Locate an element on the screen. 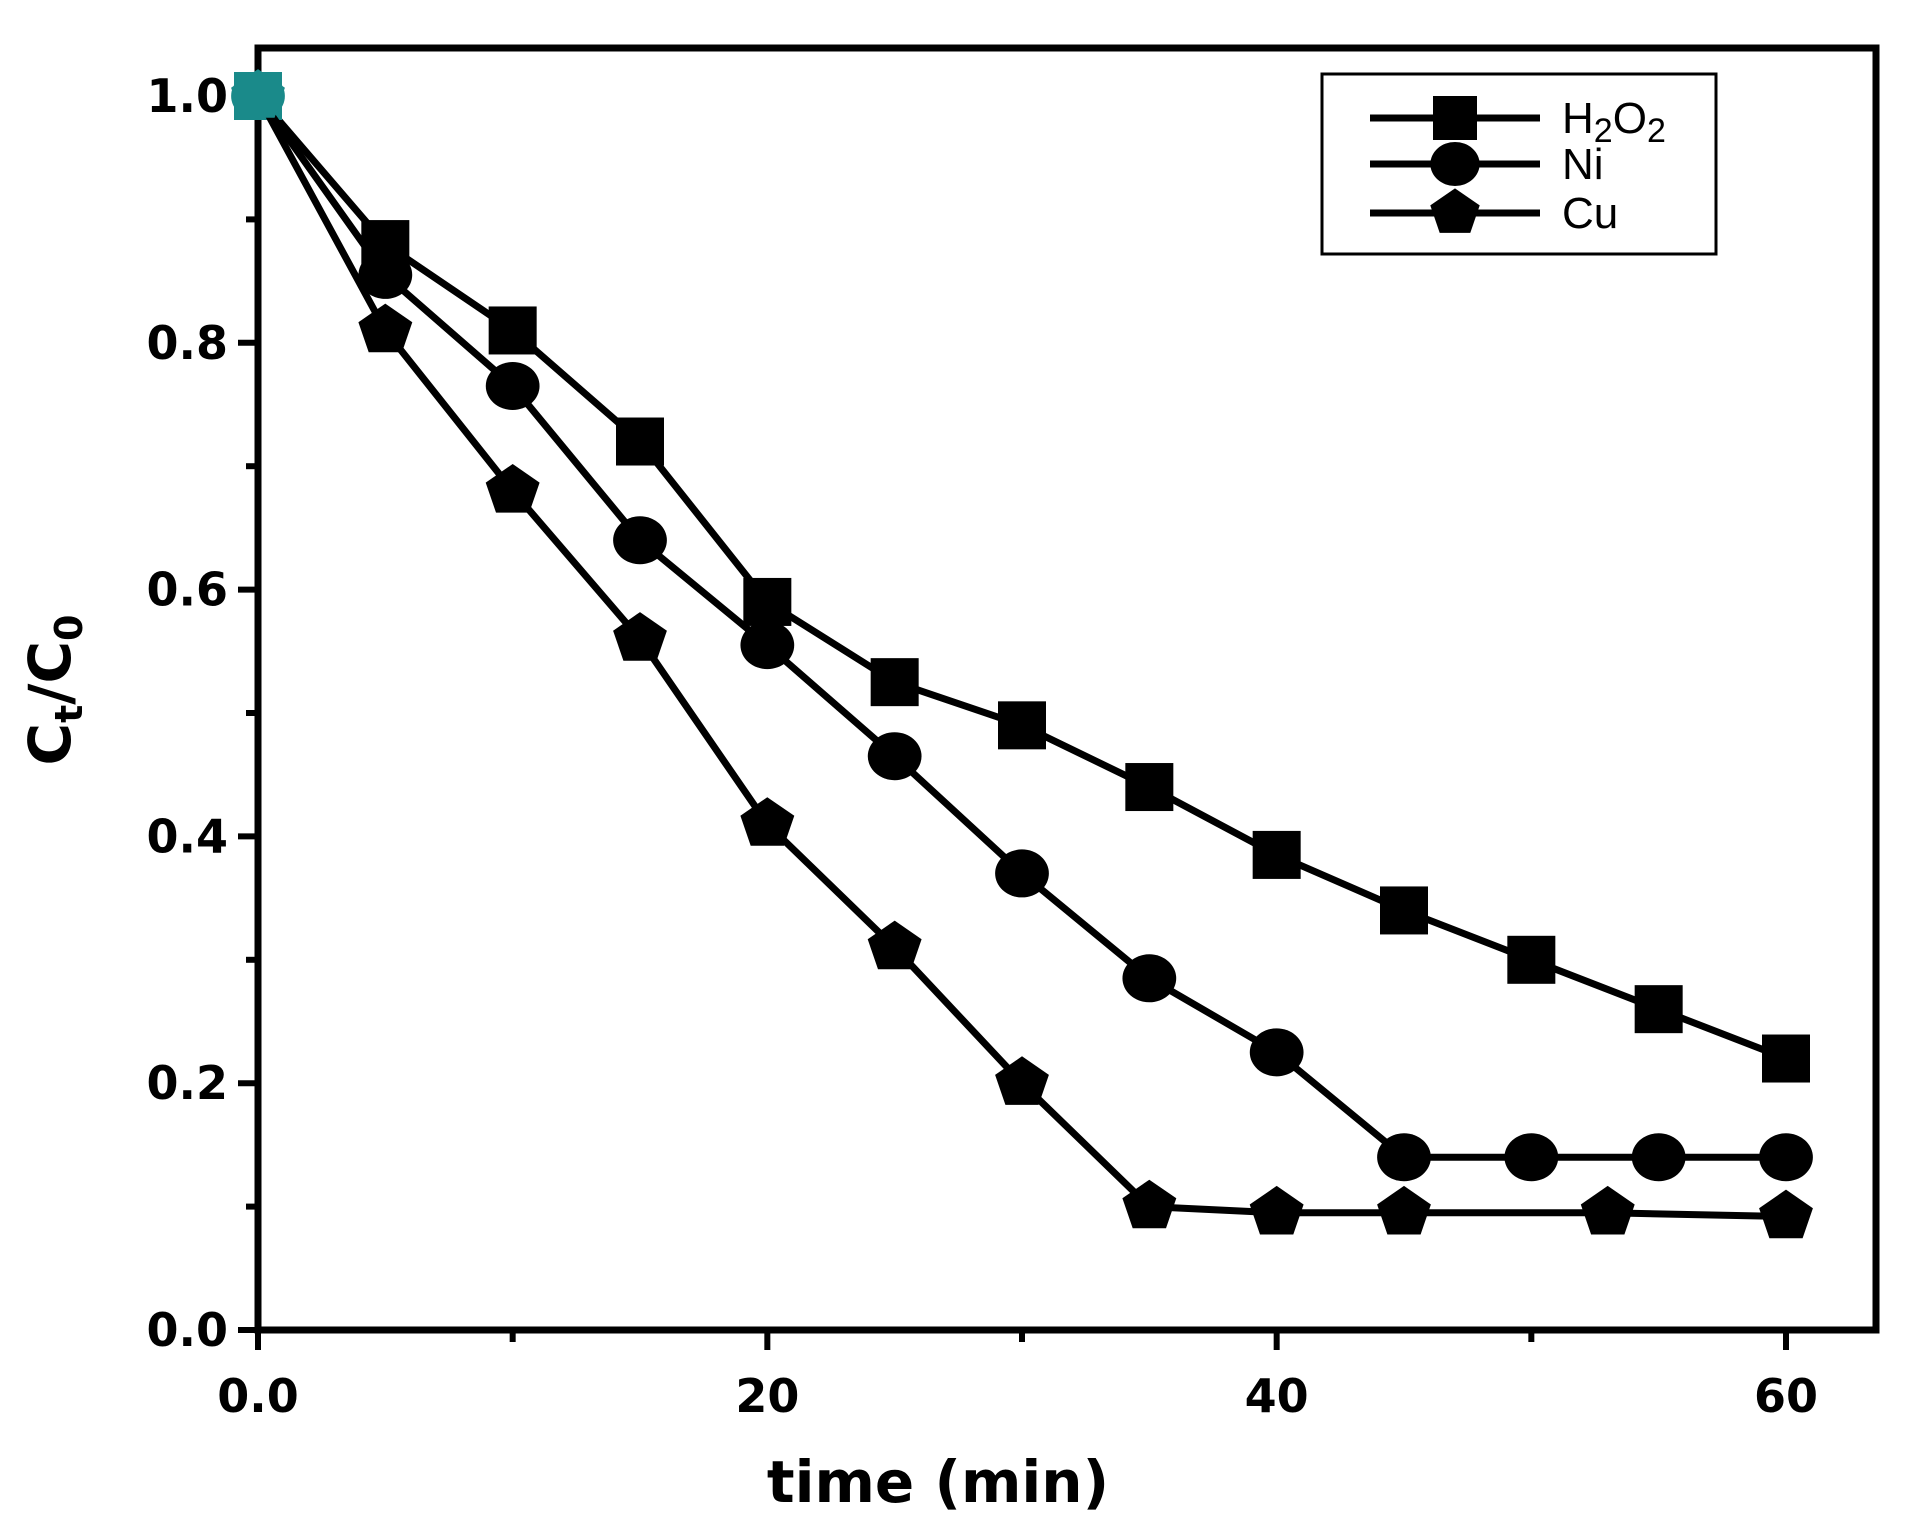 This screenshot has width=1906, height=1533. y-tick-label: 0.8 is located at coordinates (188, 343).